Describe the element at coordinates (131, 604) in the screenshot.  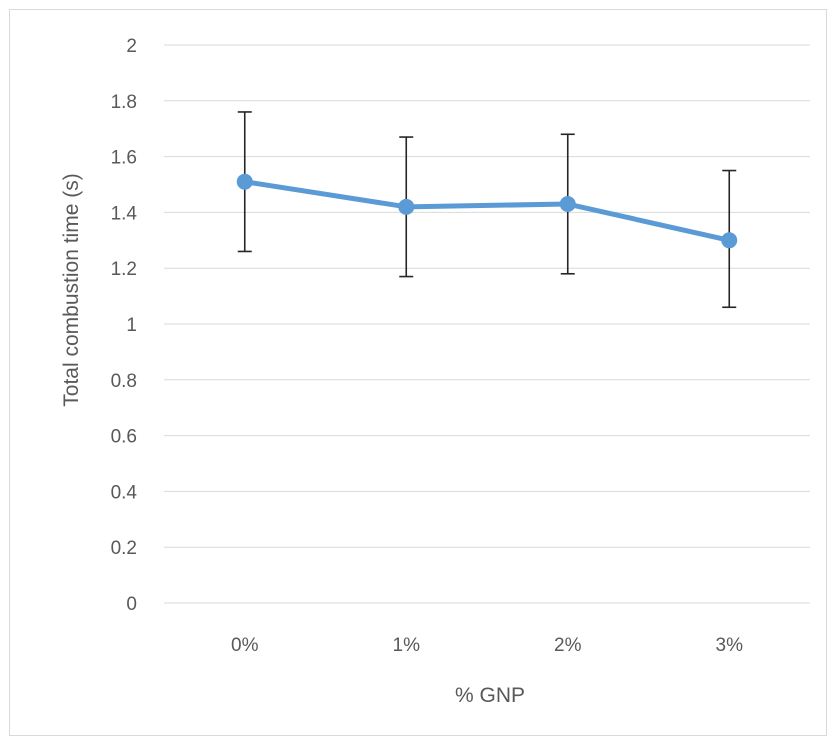
I see `y-tick-label: 0` at that location.